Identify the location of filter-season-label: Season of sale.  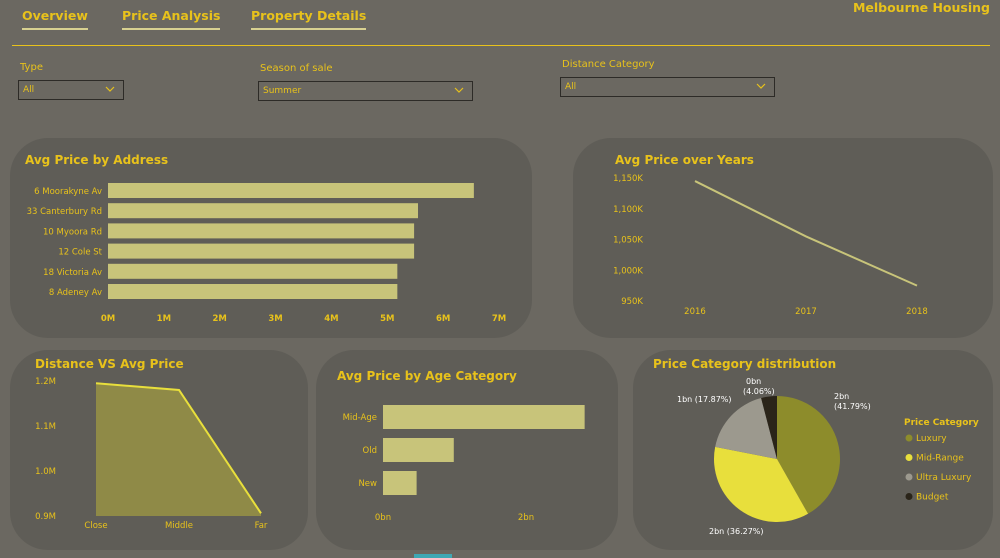
(296, 68).